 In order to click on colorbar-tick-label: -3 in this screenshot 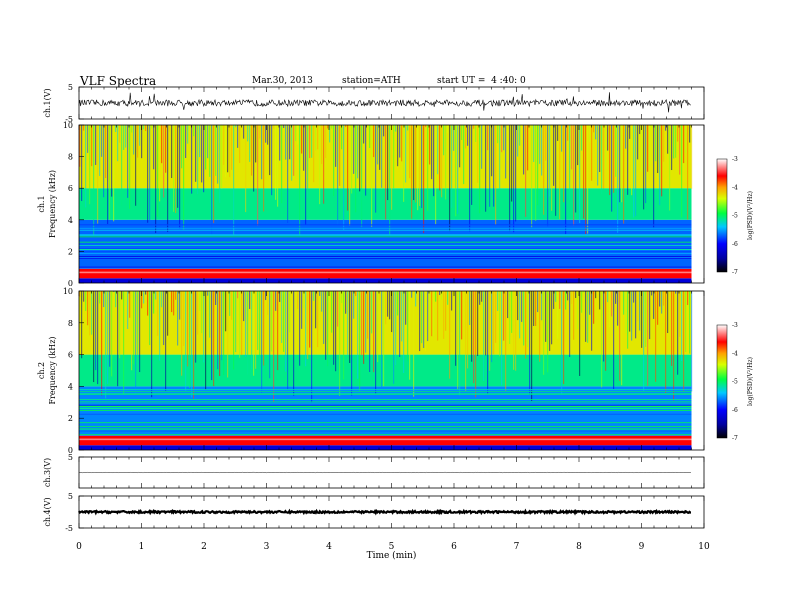, I will do `click(735, 159)`.